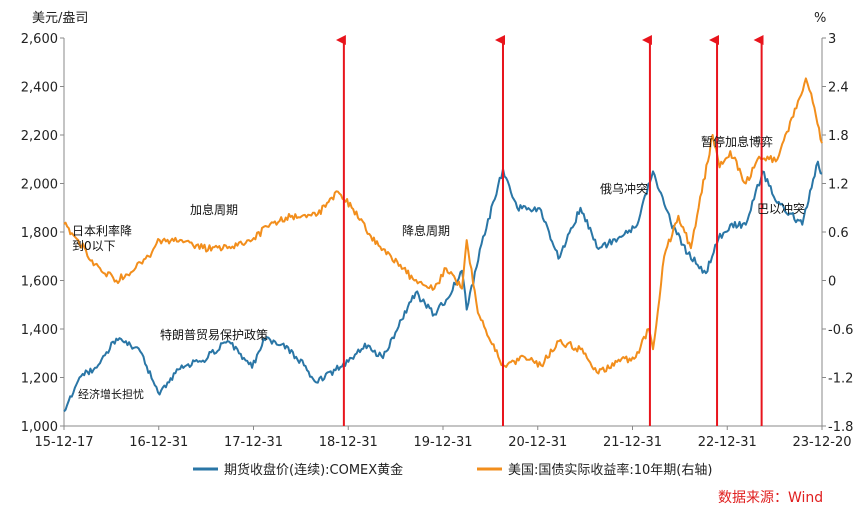  Describe the element at coordinates (253, 442) in the screenshot. I see `x-tick-label: 17-12-31` at that location.